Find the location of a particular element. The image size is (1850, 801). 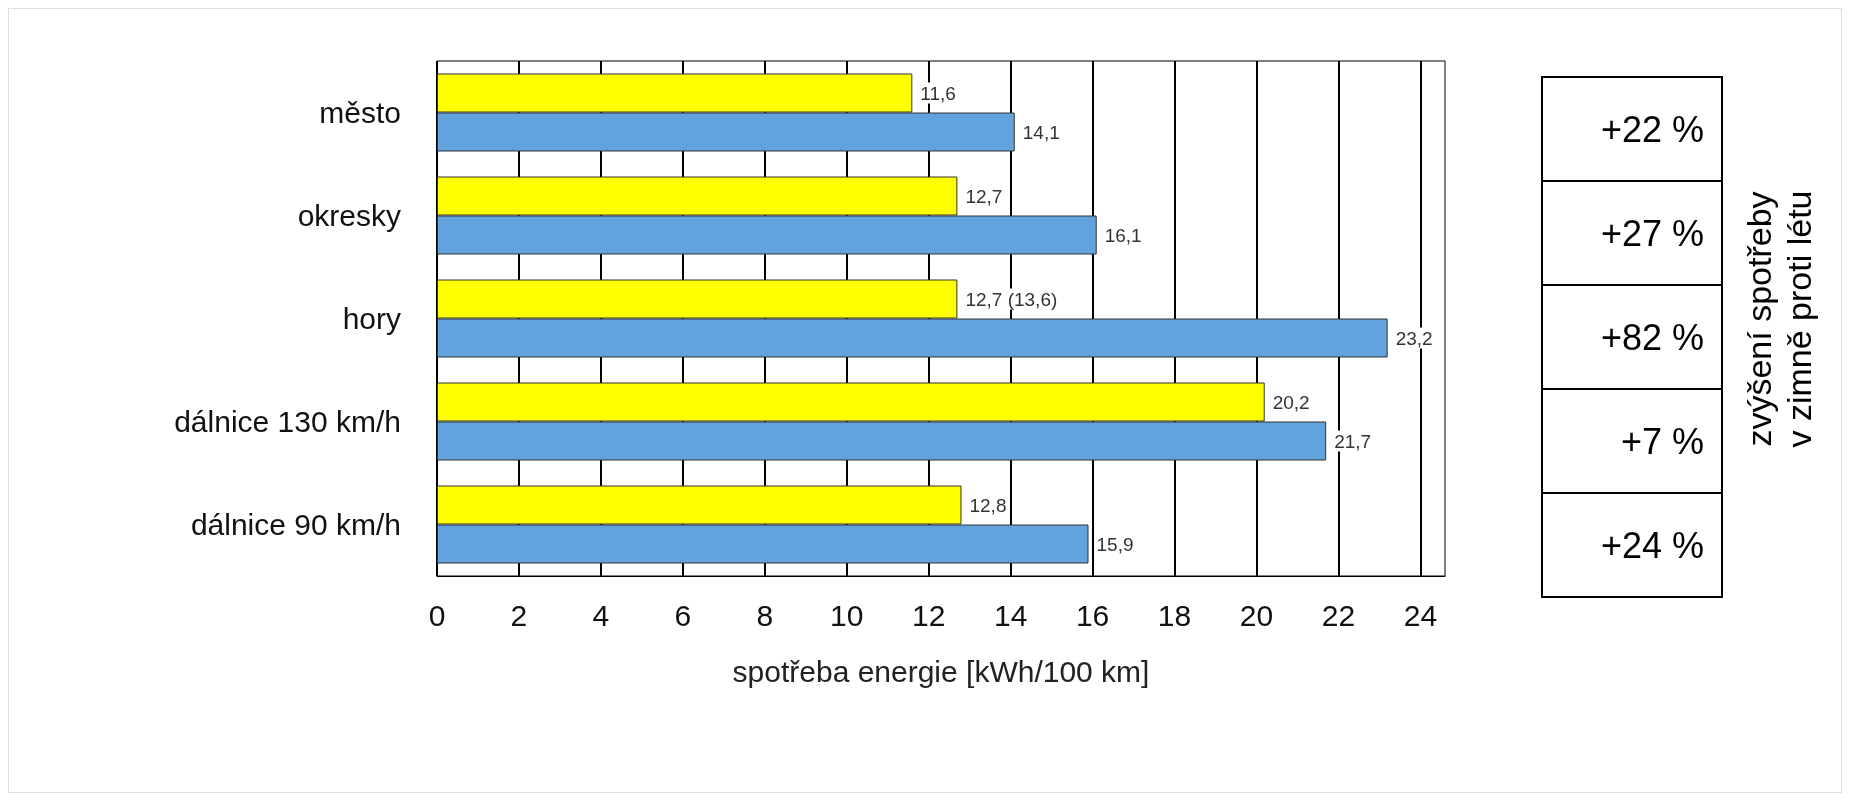

x-tick-label: 10 is located at coordinates (847, 615).